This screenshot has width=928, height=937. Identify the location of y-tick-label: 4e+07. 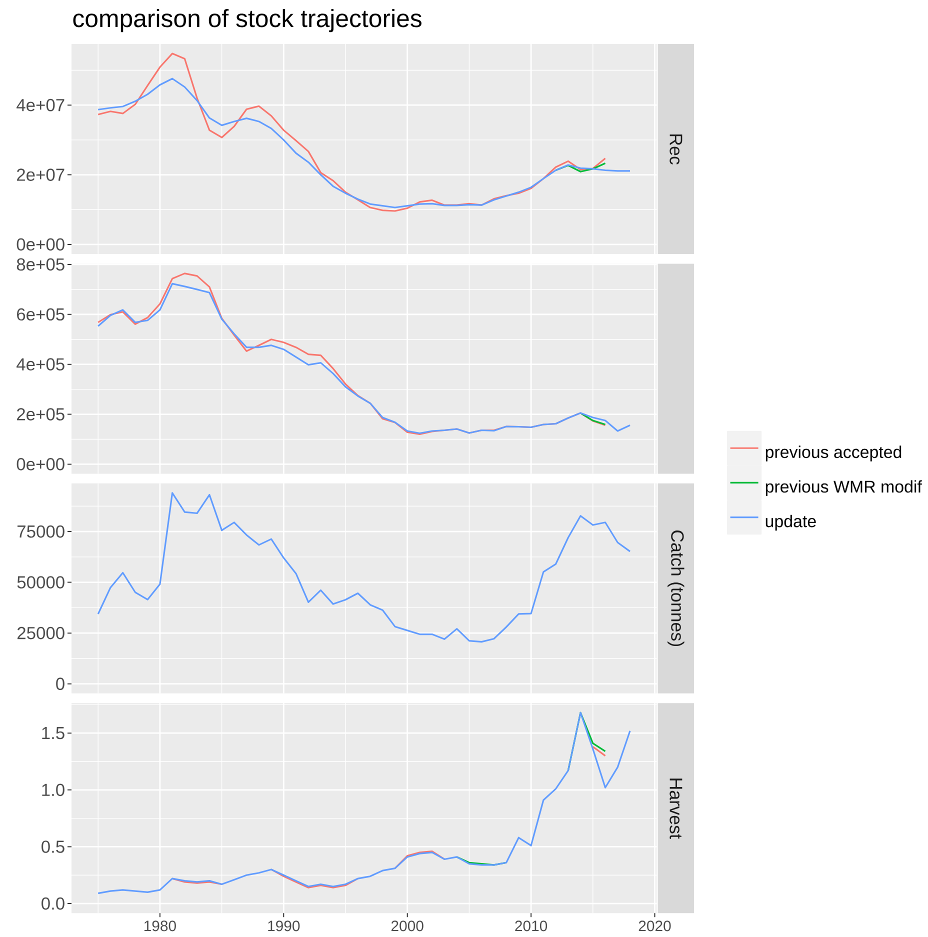
(40, 105).